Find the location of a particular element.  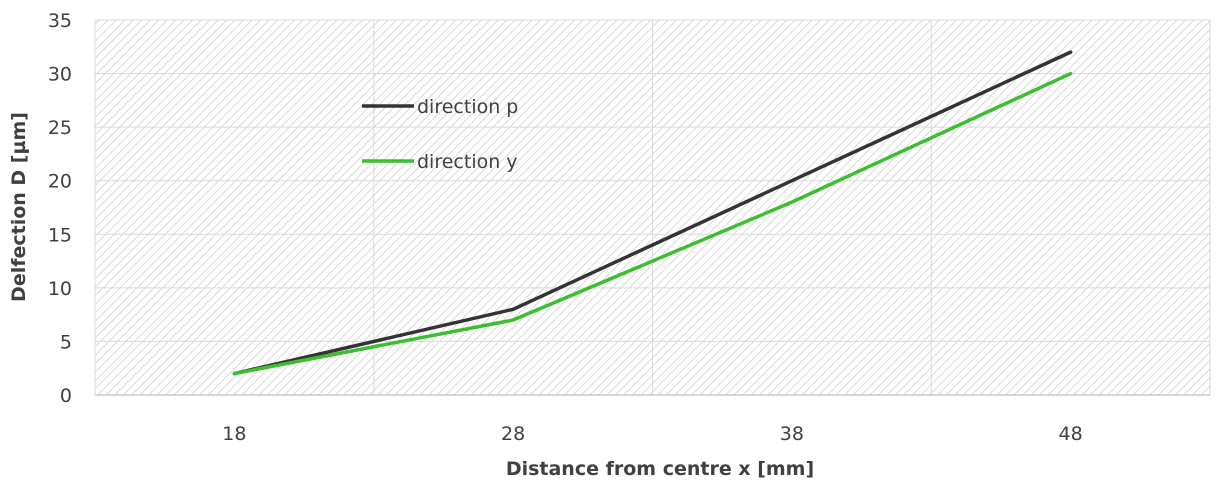

x-tick-label: 48 is located at coordinates (1071, 434).